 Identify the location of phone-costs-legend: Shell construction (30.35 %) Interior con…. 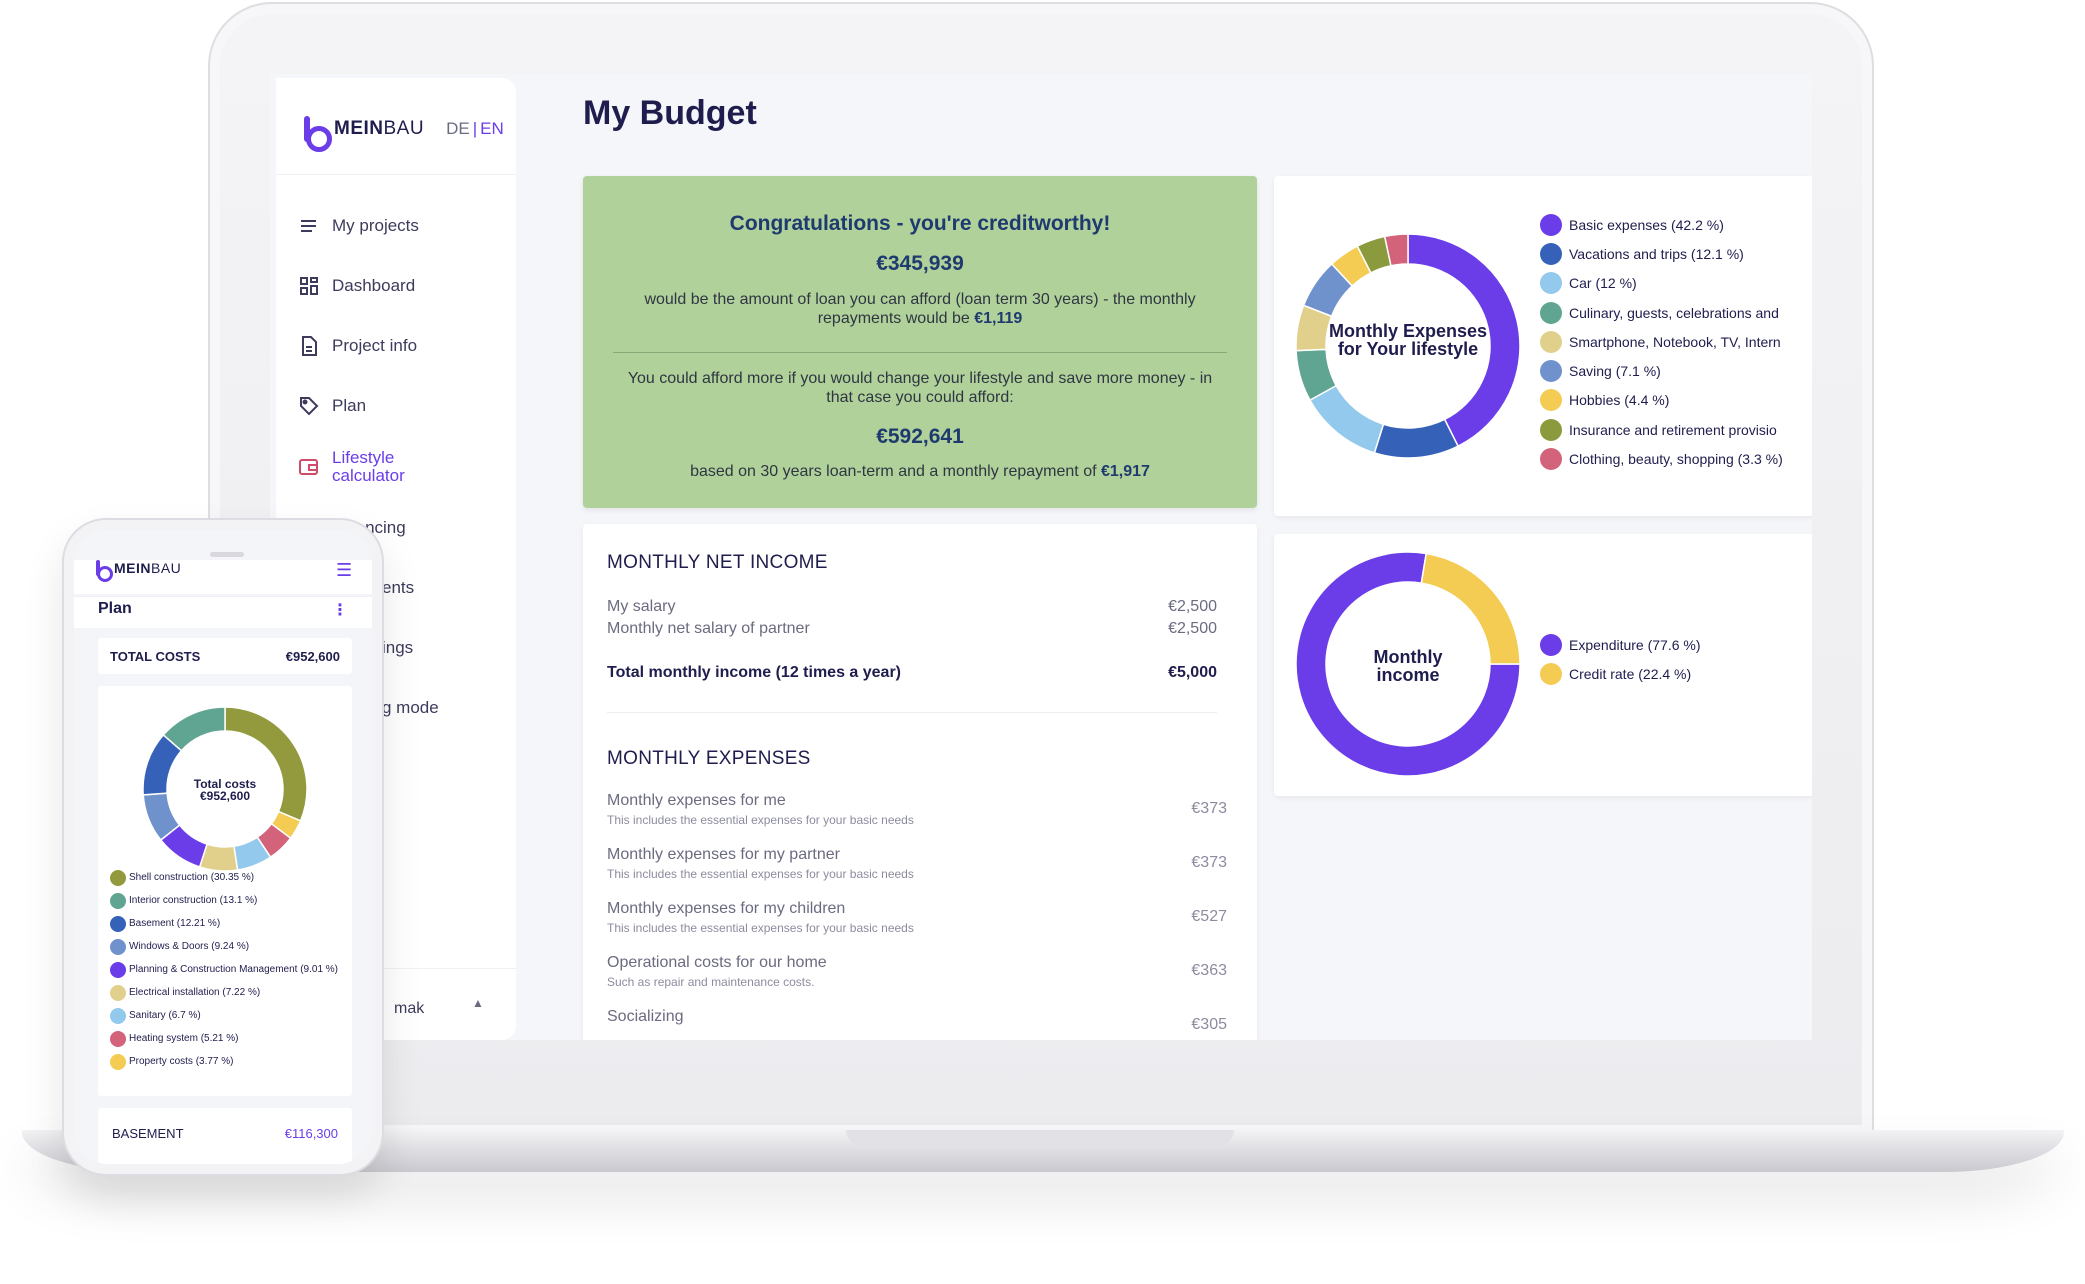
(228, 974).